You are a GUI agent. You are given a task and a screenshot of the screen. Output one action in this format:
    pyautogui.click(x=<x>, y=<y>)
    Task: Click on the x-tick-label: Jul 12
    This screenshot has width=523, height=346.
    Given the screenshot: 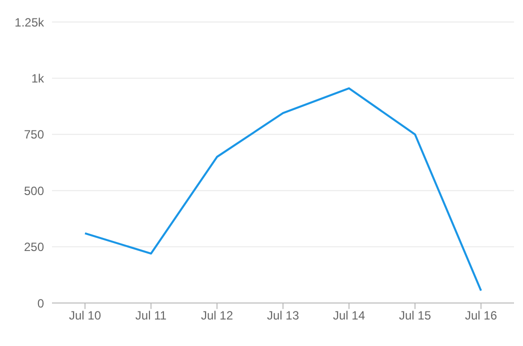 What is the action you would take?
    pyautogui.click(x=217, y=315)
    